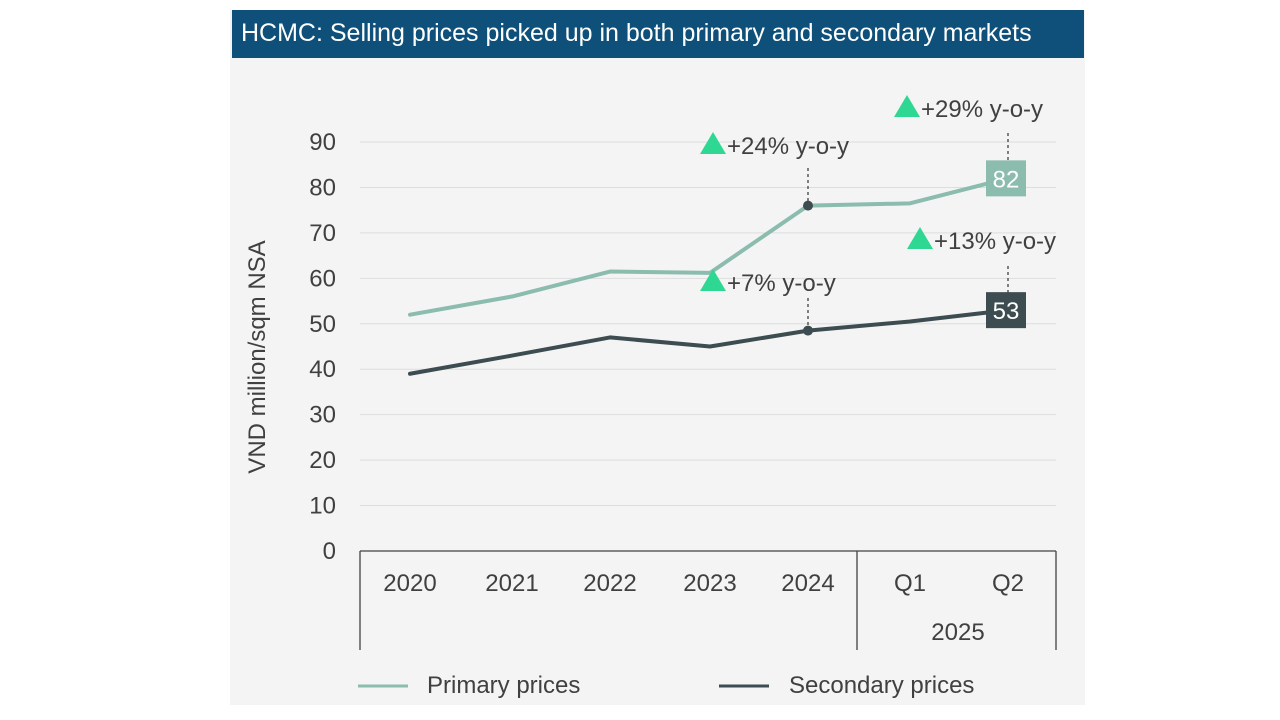  Describe the element at coordinates (322, 233) in the screenshot. I see `y-tick-label: 70` at that location.